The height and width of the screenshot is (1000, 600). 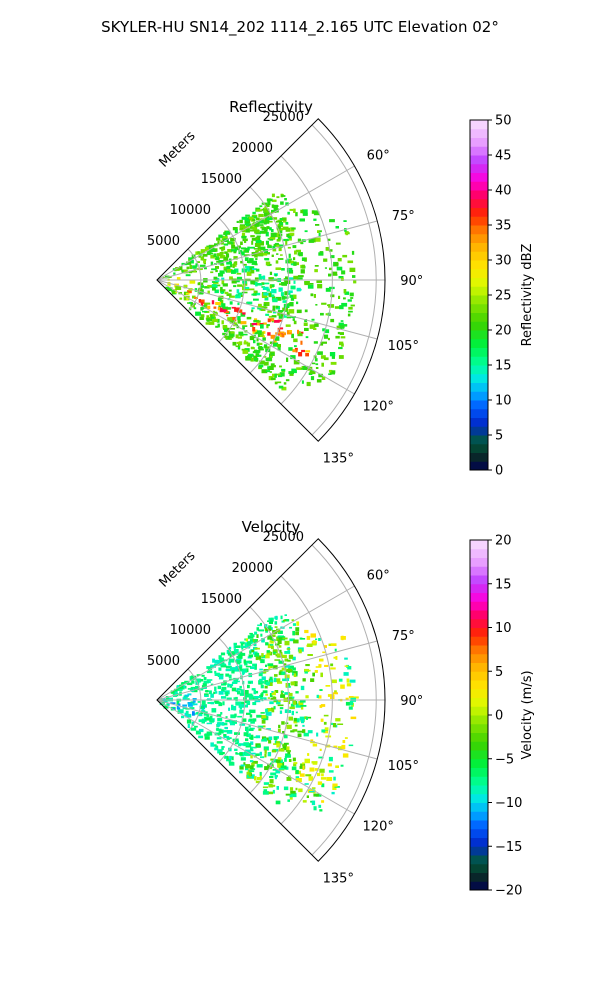 I want to click on colorbar-tick-label: 0, so click(x=499, y=471).